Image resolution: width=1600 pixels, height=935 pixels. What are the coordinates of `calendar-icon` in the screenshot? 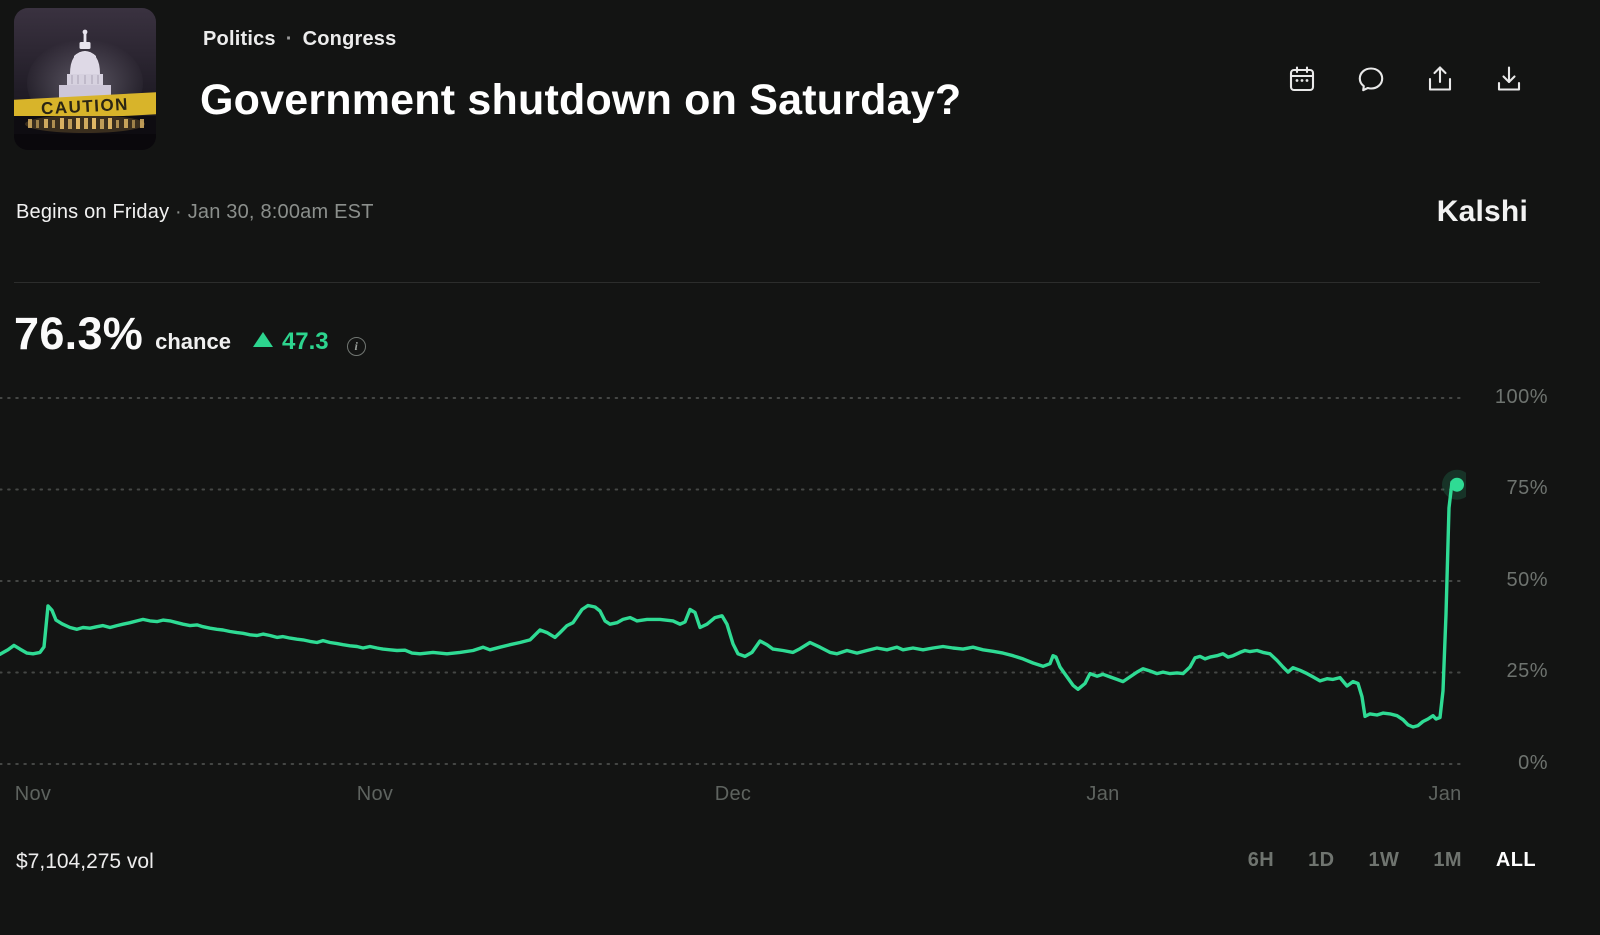 It's located at (1302, 79).